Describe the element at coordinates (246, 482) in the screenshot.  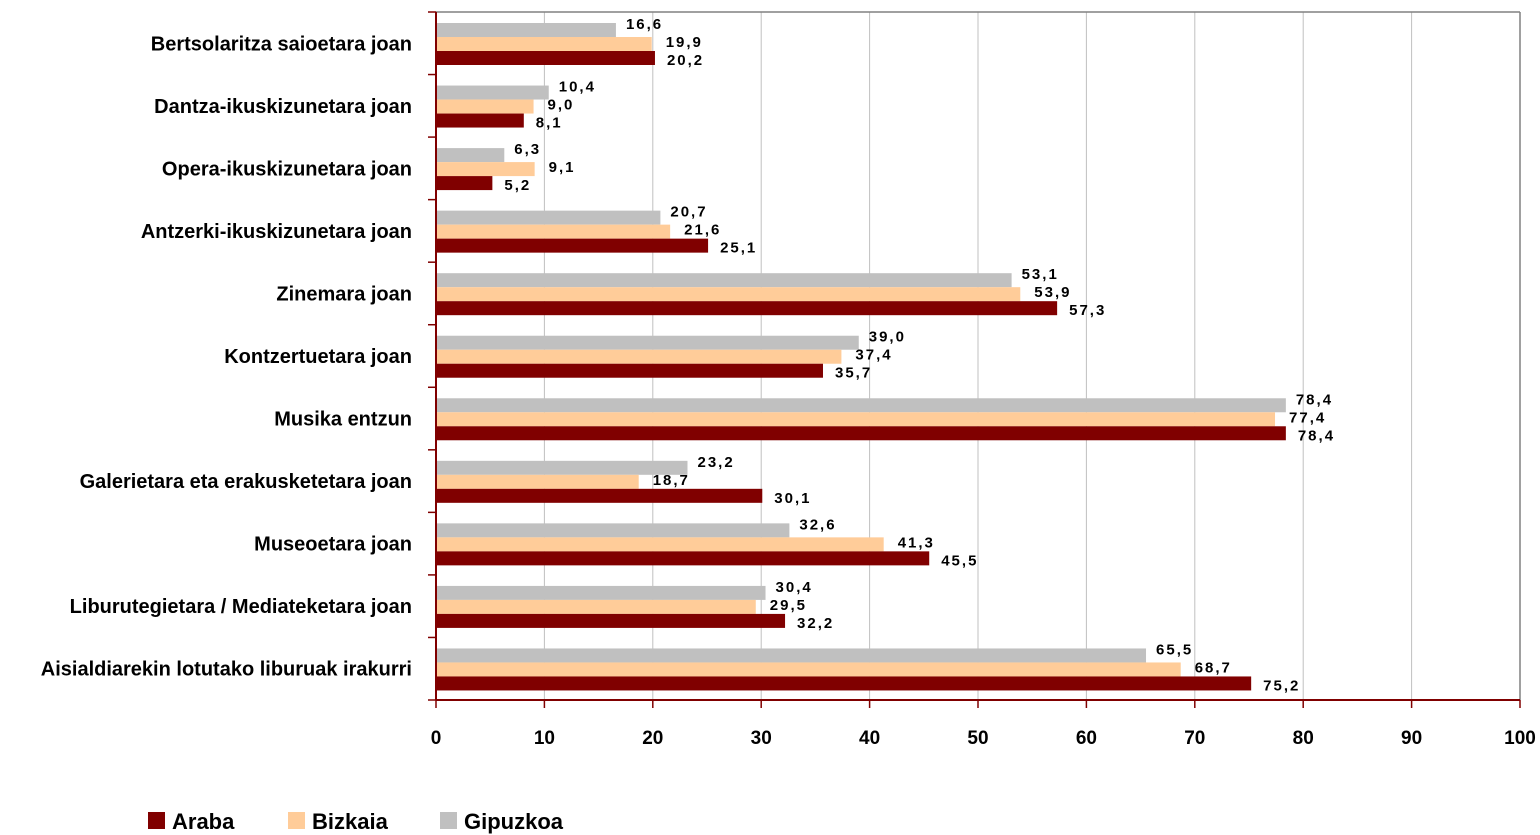
I see `category-label: Galerietara eta erakusketetara joan` at that location.